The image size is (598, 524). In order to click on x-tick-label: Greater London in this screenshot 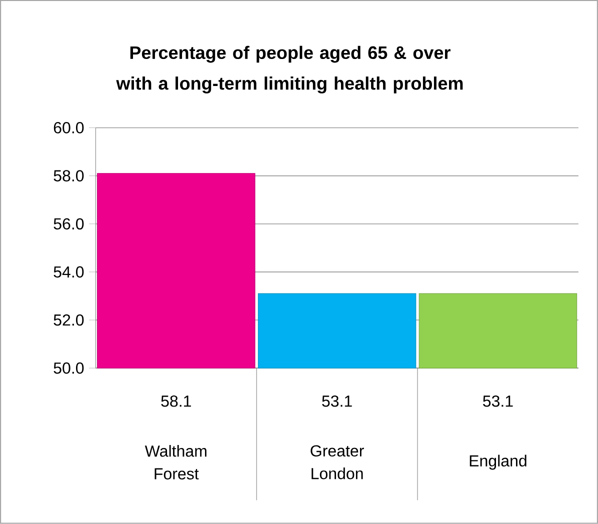, I will do `click(337, 462)`.